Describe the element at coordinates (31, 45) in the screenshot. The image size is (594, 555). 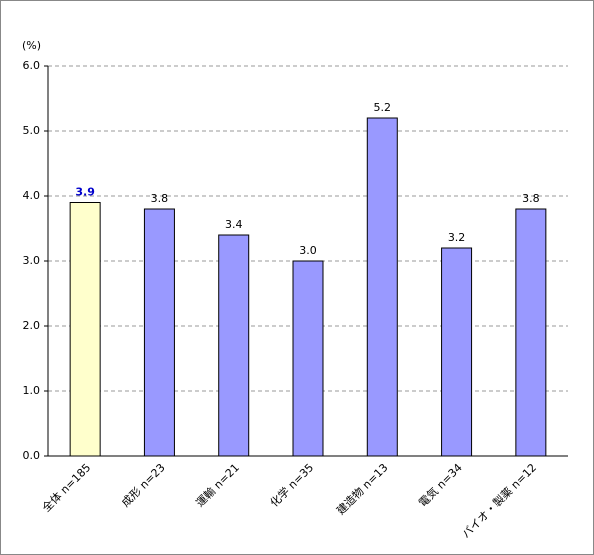
I see `y-axis-label: (%)` at that location.